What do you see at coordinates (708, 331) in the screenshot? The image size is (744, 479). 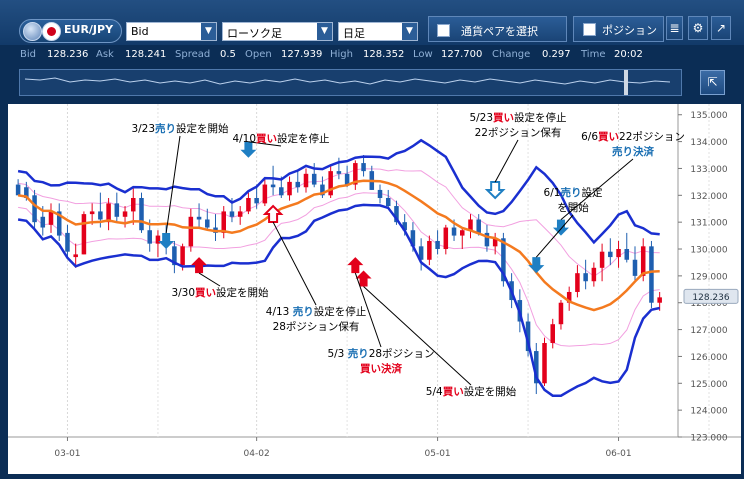 I see `y-tick-label: 127.000` at bounding box center [708, 331].